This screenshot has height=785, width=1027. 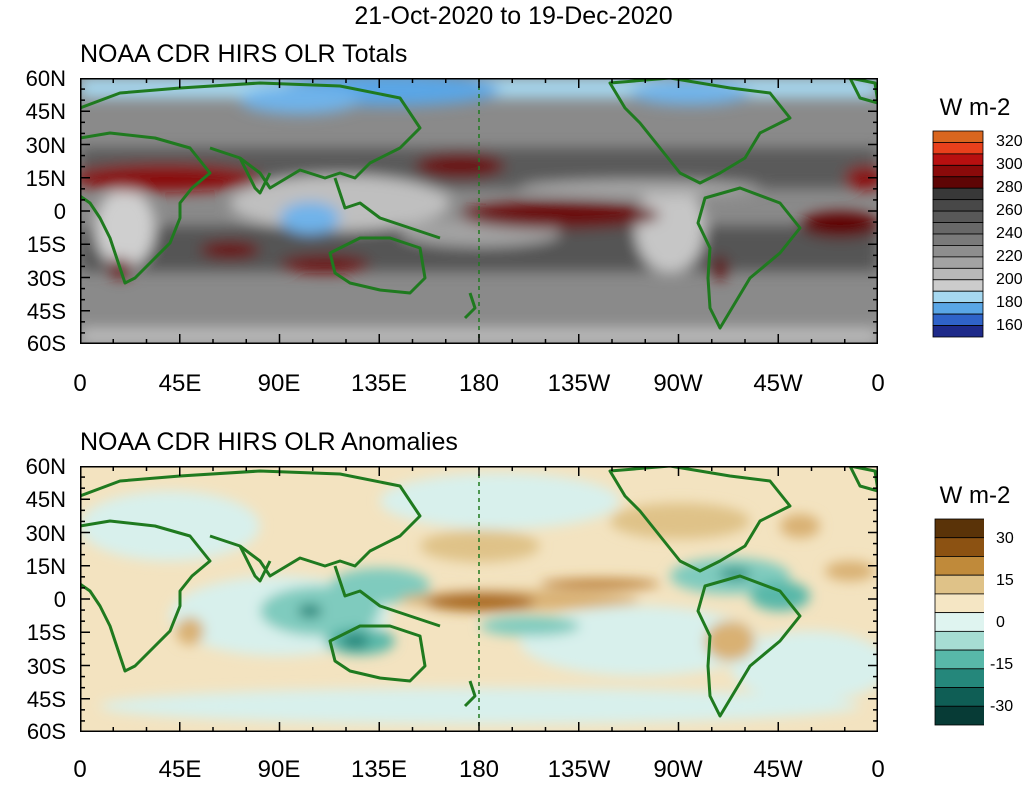 I want to click on totals-hot-arabia, so click(x=861, y=178).